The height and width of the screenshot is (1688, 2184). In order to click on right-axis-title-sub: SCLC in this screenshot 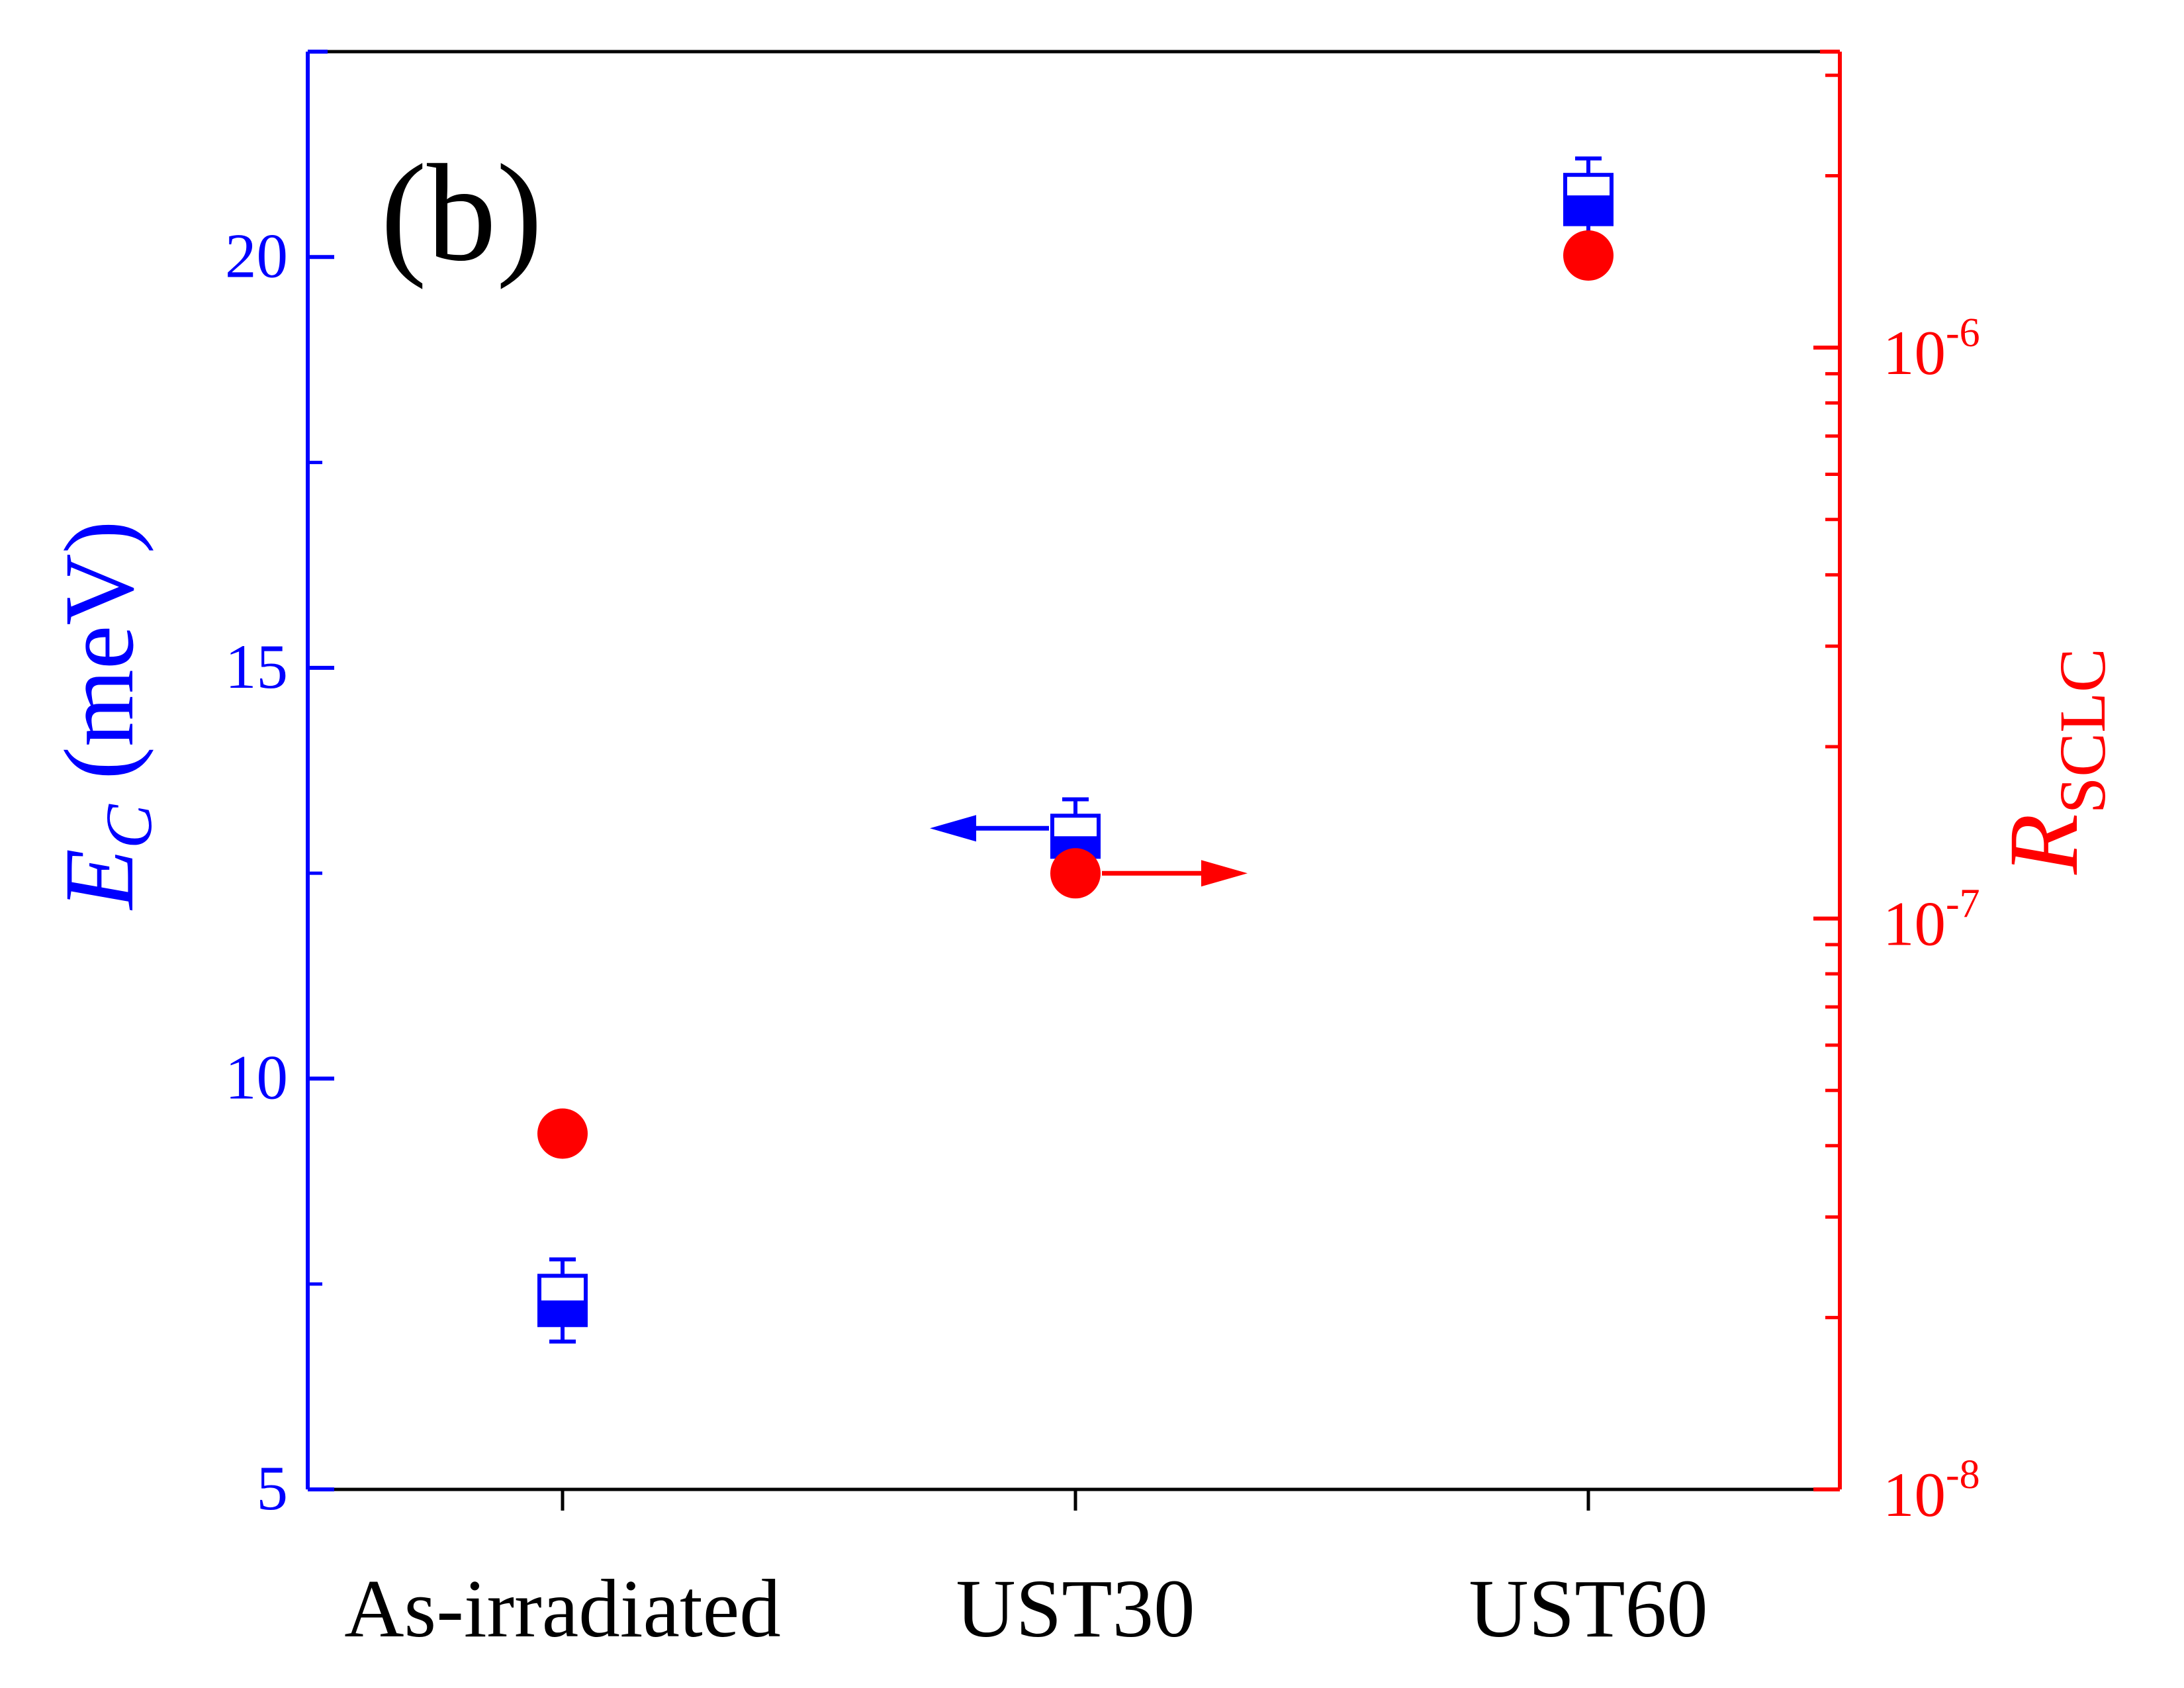, I will do `click(2082, 731)`.